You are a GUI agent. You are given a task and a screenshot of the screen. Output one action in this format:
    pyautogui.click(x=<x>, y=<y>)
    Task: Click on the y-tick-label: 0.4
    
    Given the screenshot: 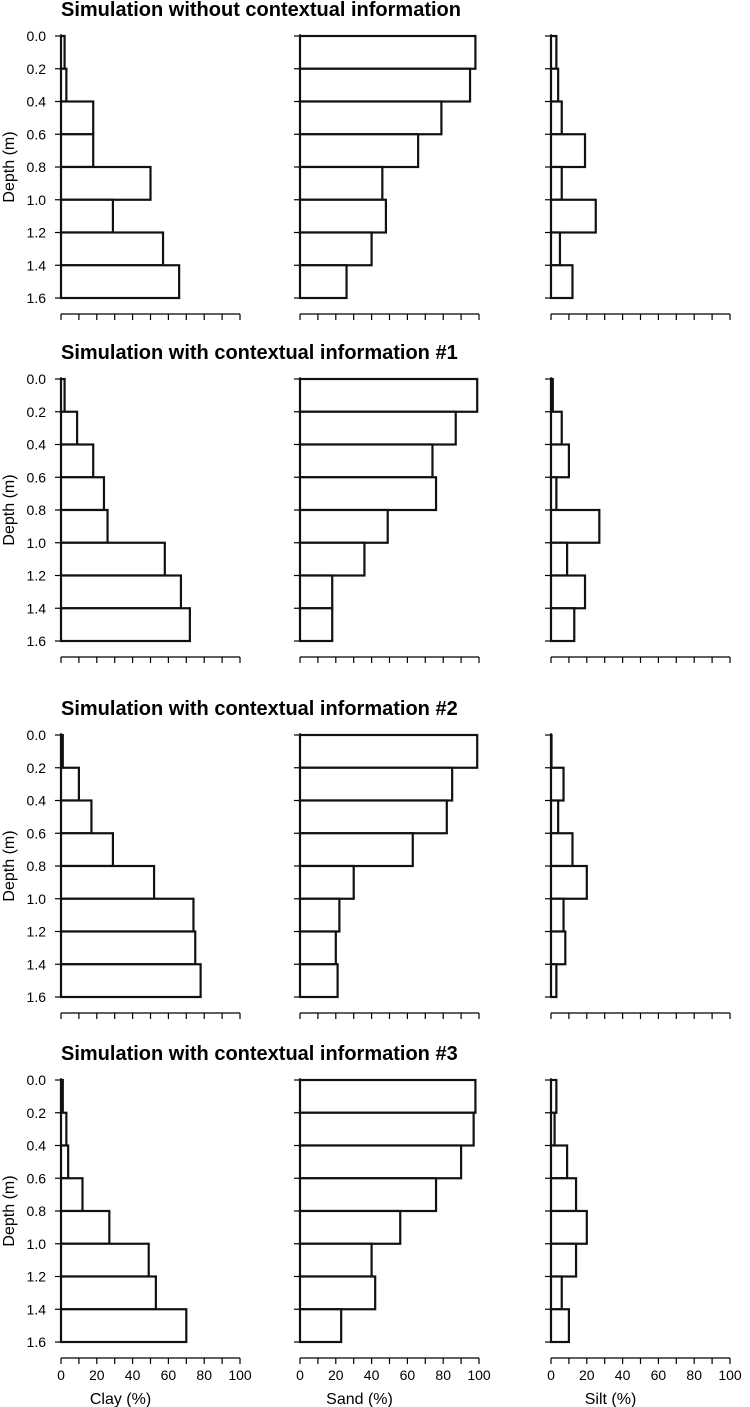 What is the action you would take?
    pyautogui.click(x=37, y=445)
    